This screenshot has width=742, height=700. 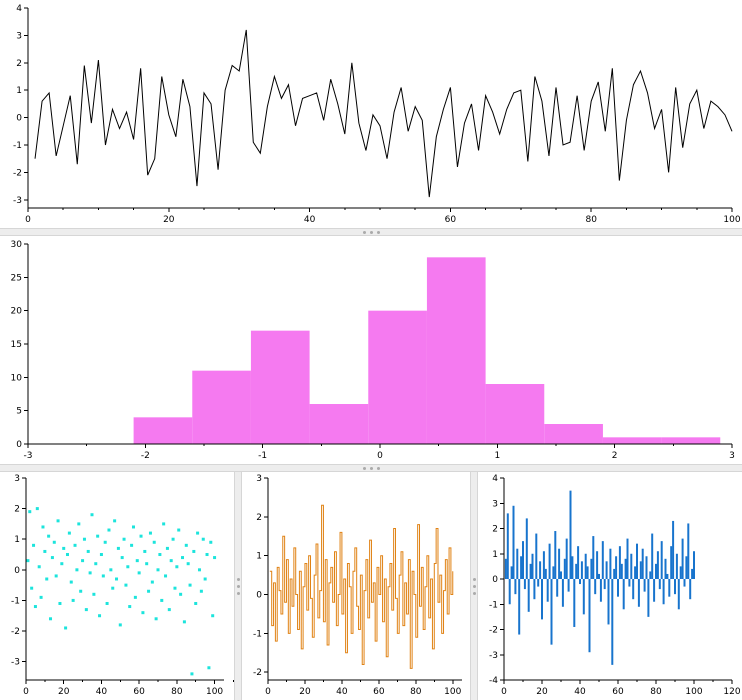 I want to click on stem-chart: 0 20 40 60 80 100 120 -4 -3 -2 -1 0 1 2 3 4, so click(x=615, y=585).